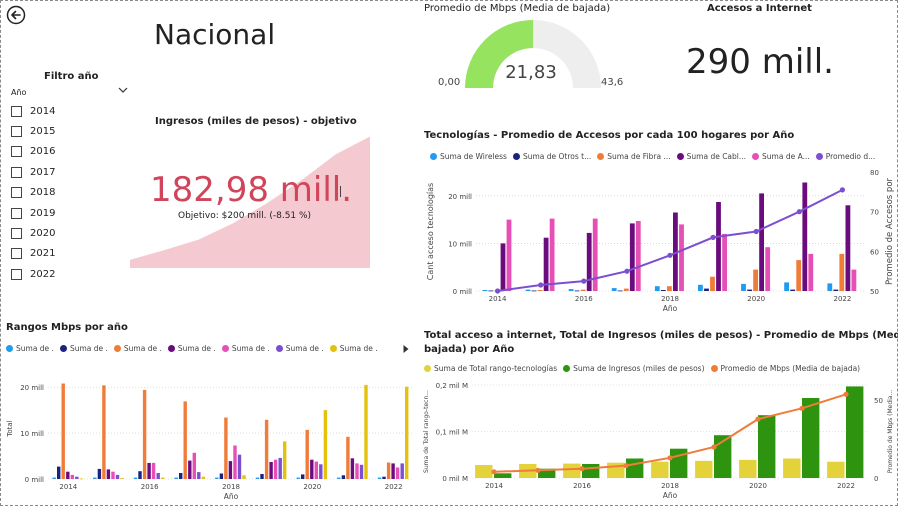 This screenshot has height=506, width=898. Describe the element at coordinates (33, 172) in the screenshot. I see `year-option-2017: 2017` at that location.